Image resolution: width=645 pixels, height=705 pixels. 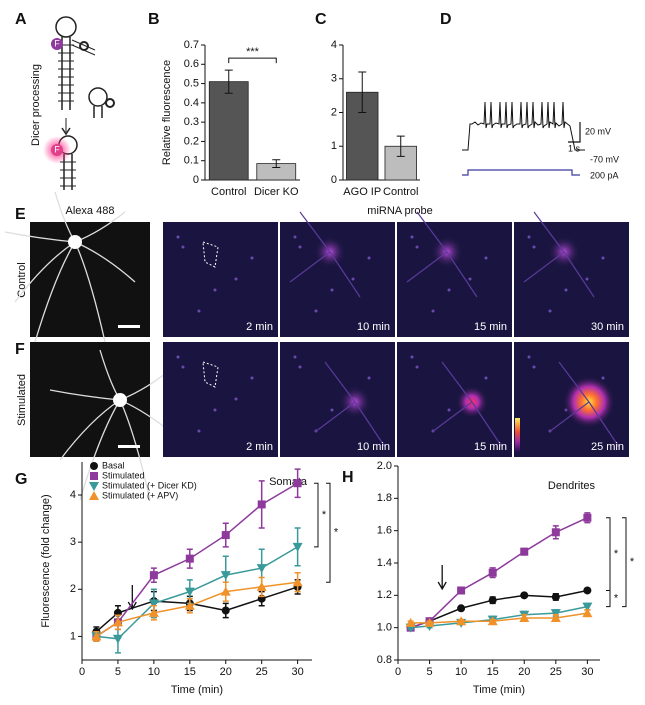 What do you see at coordinates (398, 672) in the screenshot?
I see `x-tick-label: 0` at bounding box center [398, 672].